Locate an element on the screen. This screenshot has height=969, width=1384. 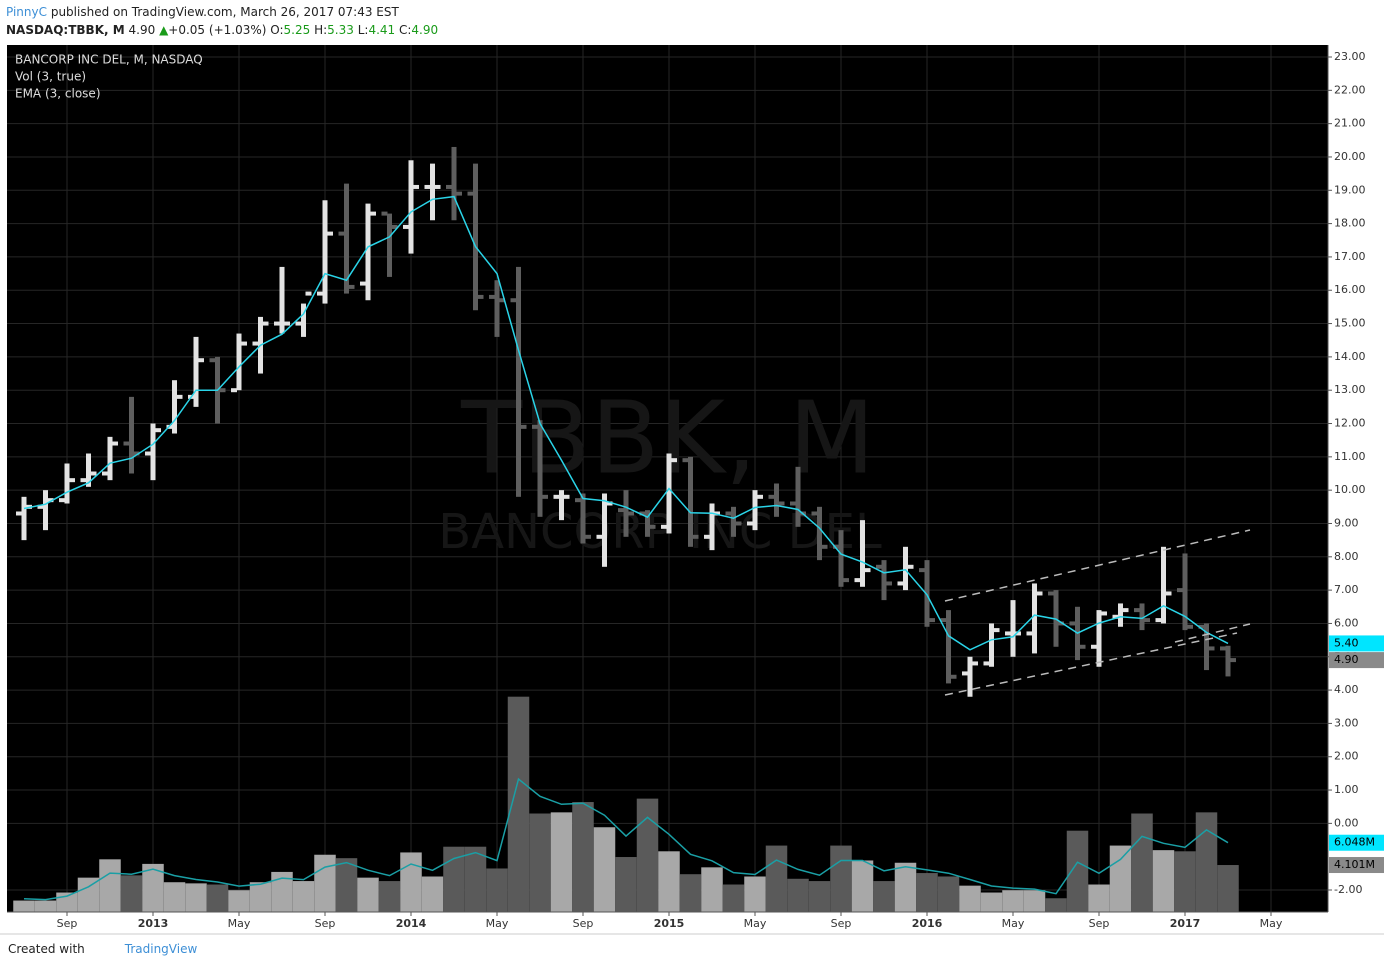
ohlc-value: 5.33 is located at coordinates (340, 30).